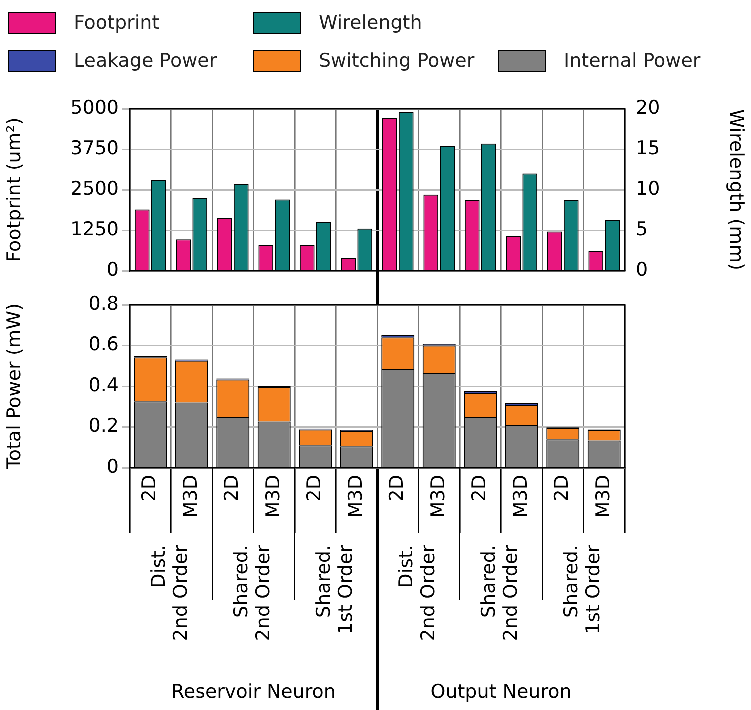 This screenshot has width=751, height=710. What do you see at coordinates (94, 107) in the screenshot?
I see `y-tick-label: 5000` at bounding box center [94, 107].